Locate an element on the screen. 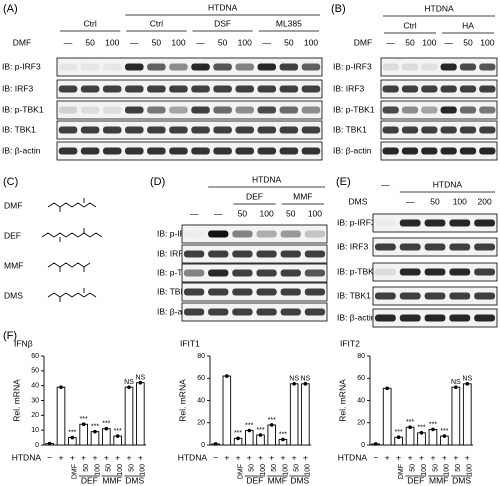 Image resolution: width=500 pixels, height=486 pixels. group-label: ML385 is located at coordinates (289, 23).